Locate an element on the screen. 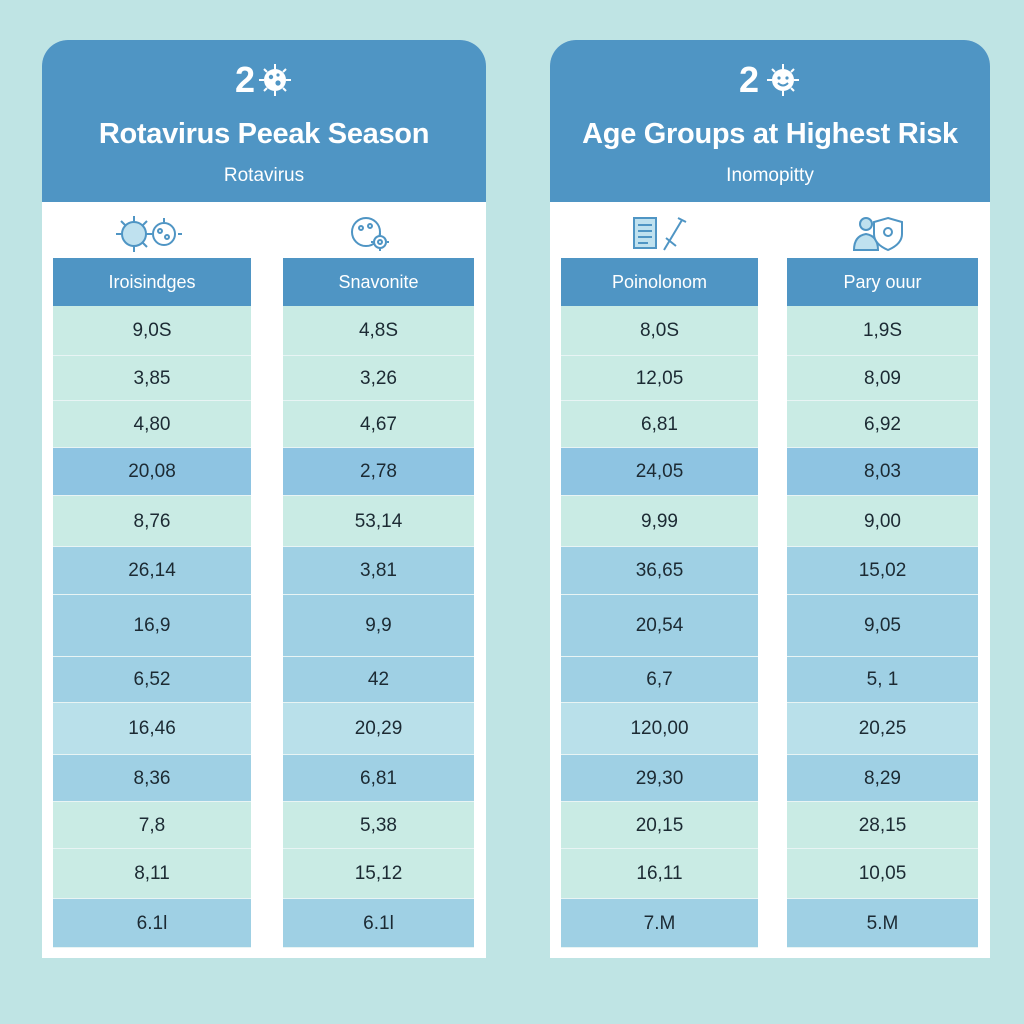  table-cell: 20,15 is located at coordinates (659, 825).